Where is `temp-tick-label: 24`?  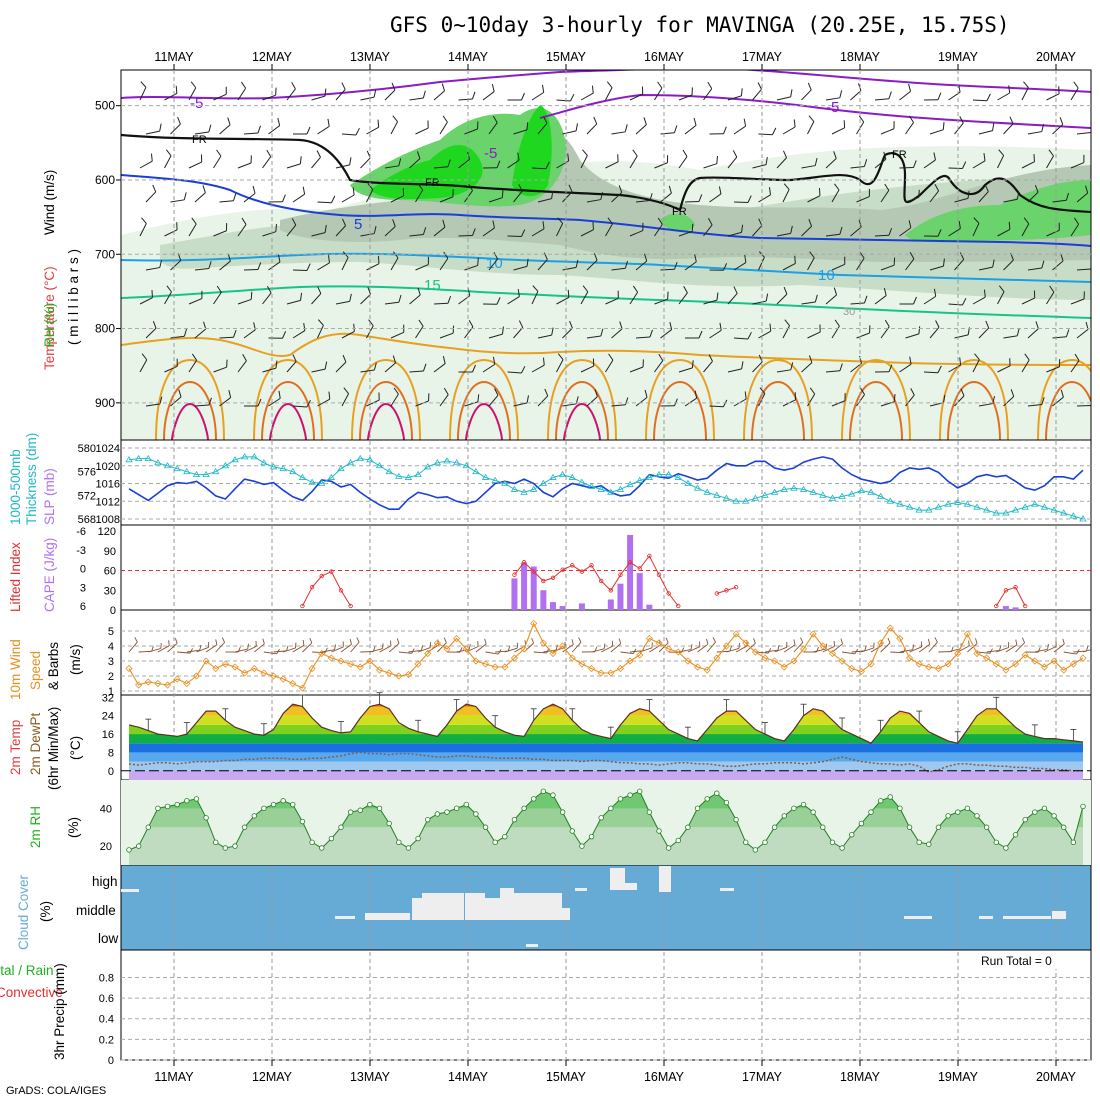 temp-tick-label: 24 is located at coordinates (108, 717).